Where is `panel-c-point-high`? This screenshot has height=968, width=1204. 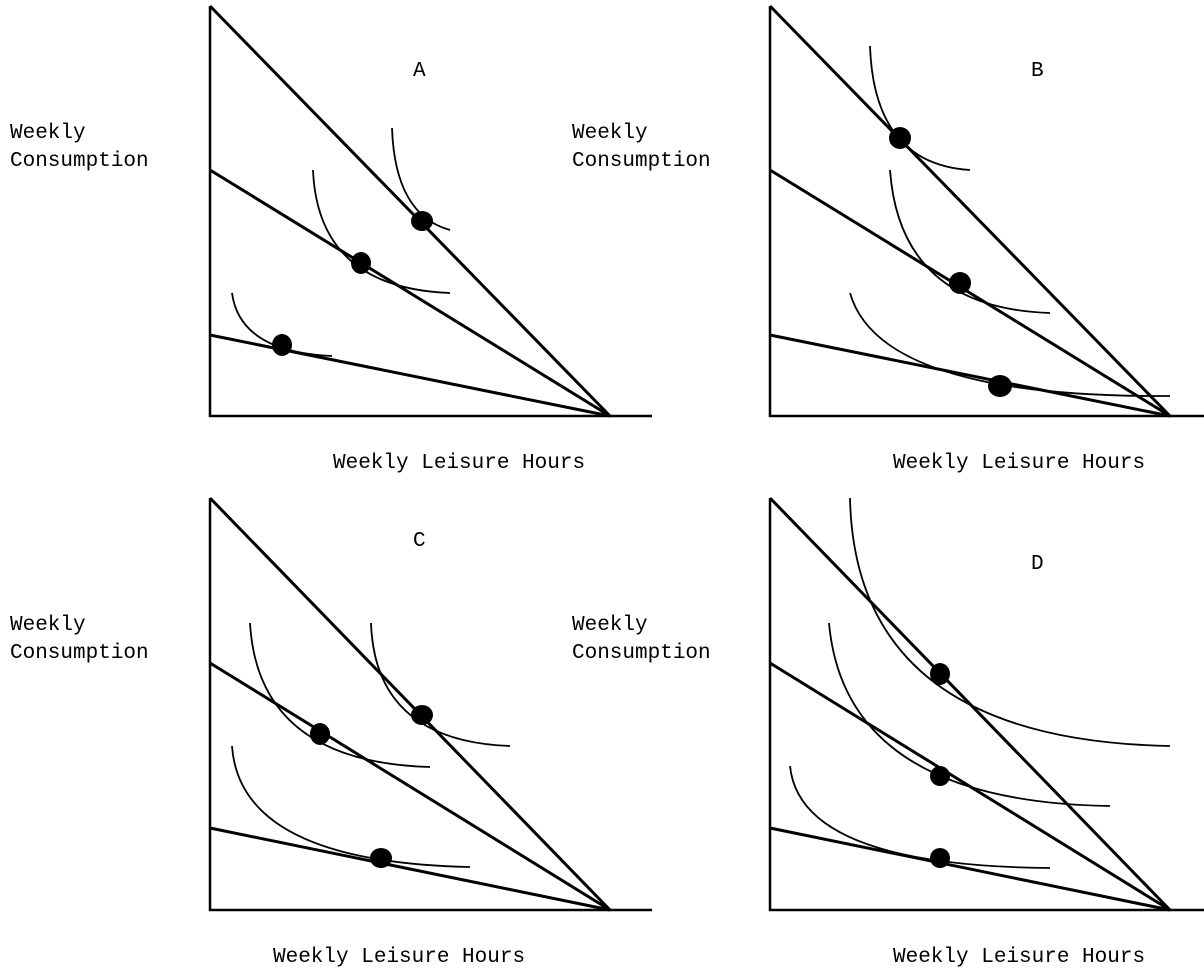
panel-c-point-high is located at coordinates (422, 715).